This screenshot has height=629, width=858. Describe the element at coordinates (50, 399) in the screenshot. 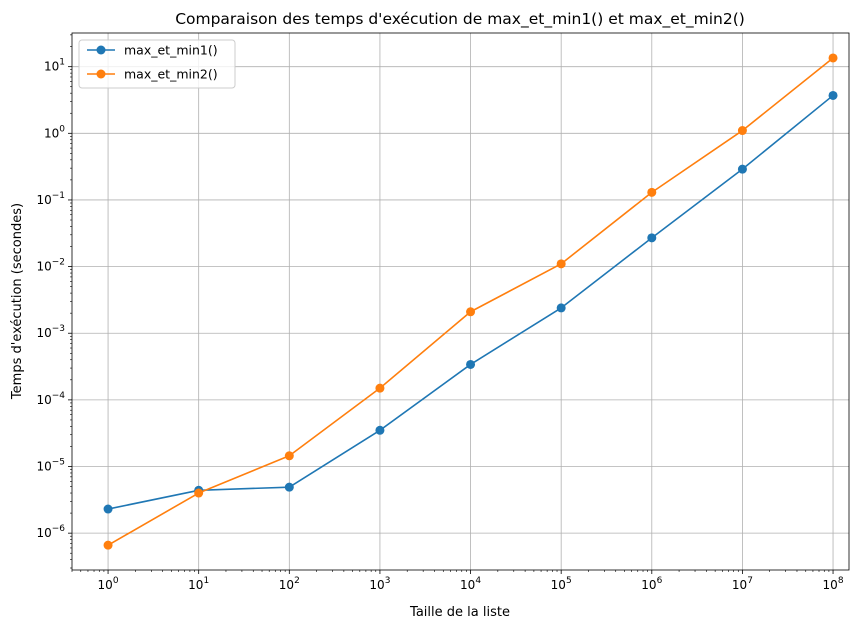

I see `y-tick-label: 10⁻⁴` at that location.